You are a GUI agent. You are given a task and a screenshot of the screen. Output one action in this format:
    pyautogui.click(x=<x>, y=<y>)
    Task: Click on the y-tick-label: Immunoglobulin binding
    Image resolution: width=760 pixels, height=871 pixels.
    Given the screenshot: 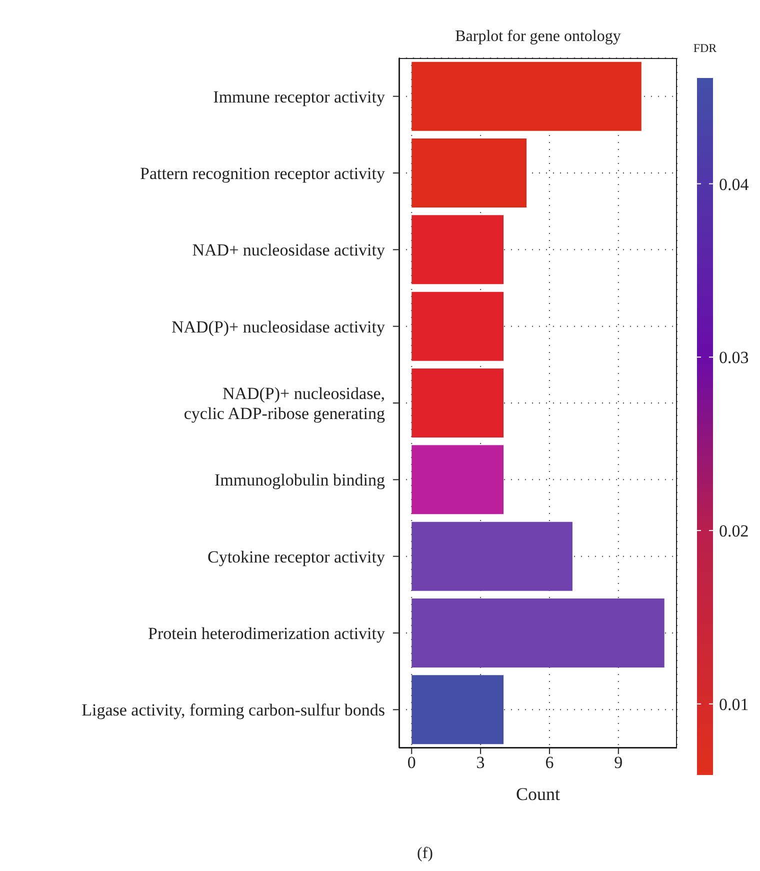 What is the action you would take?
    pyautogui.click(x=300, y=480)
    